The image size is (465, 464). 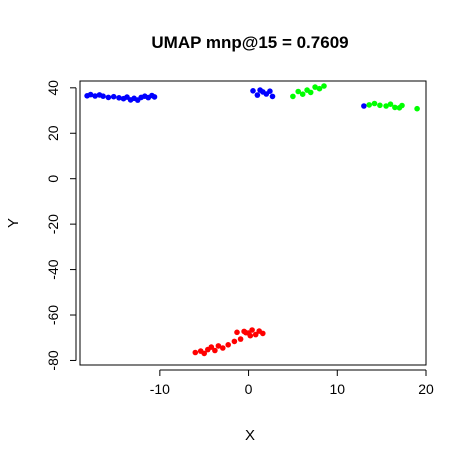 What do you see at coordinates (53, 224) in the screenshot?
I see `y-tick-label: -20` at bounding box center [53, 224].